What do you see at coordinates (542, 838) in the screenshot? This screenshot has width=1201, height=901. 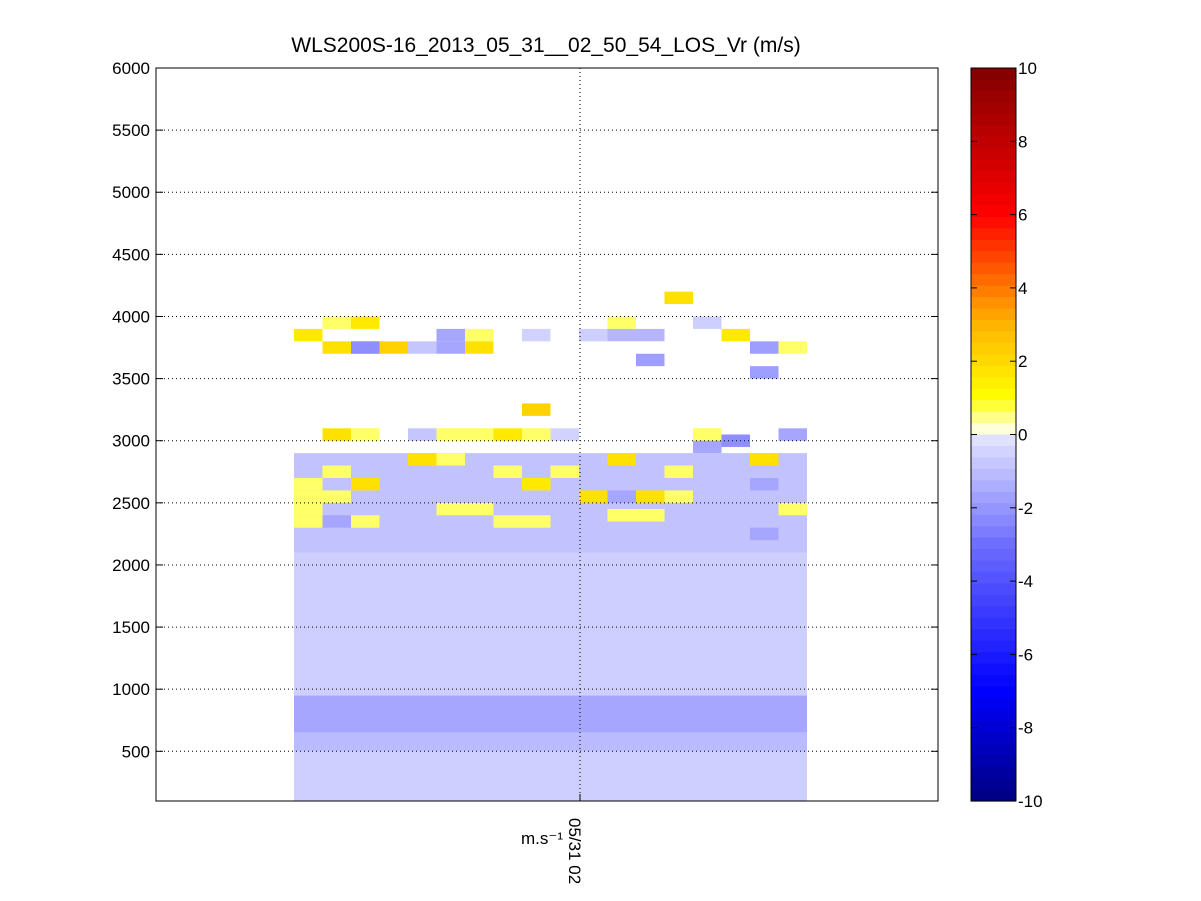 I see `x-axis-label: m.s⁻¹` at bounding box center [542, 838].